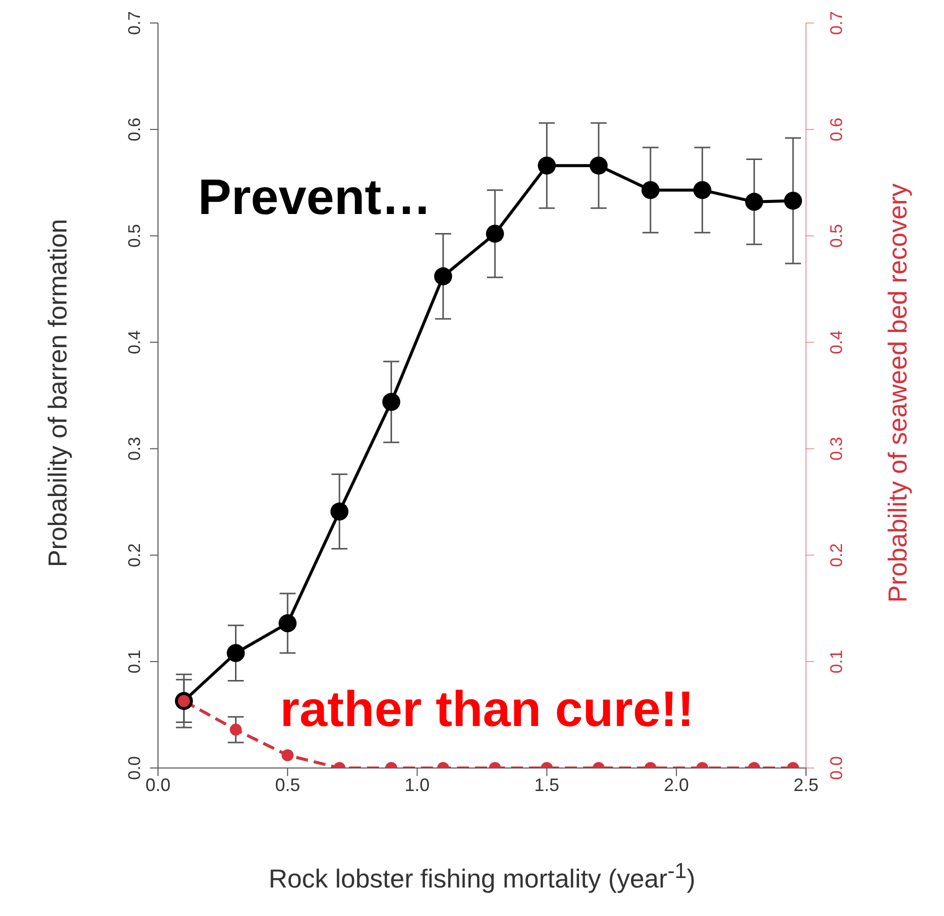 This screenshot has width=944, height=916. What do you see at coordinates (417, 784) in the screenshot?
I see `x-tick-label: 1.0` at bounding box center [417, 784].